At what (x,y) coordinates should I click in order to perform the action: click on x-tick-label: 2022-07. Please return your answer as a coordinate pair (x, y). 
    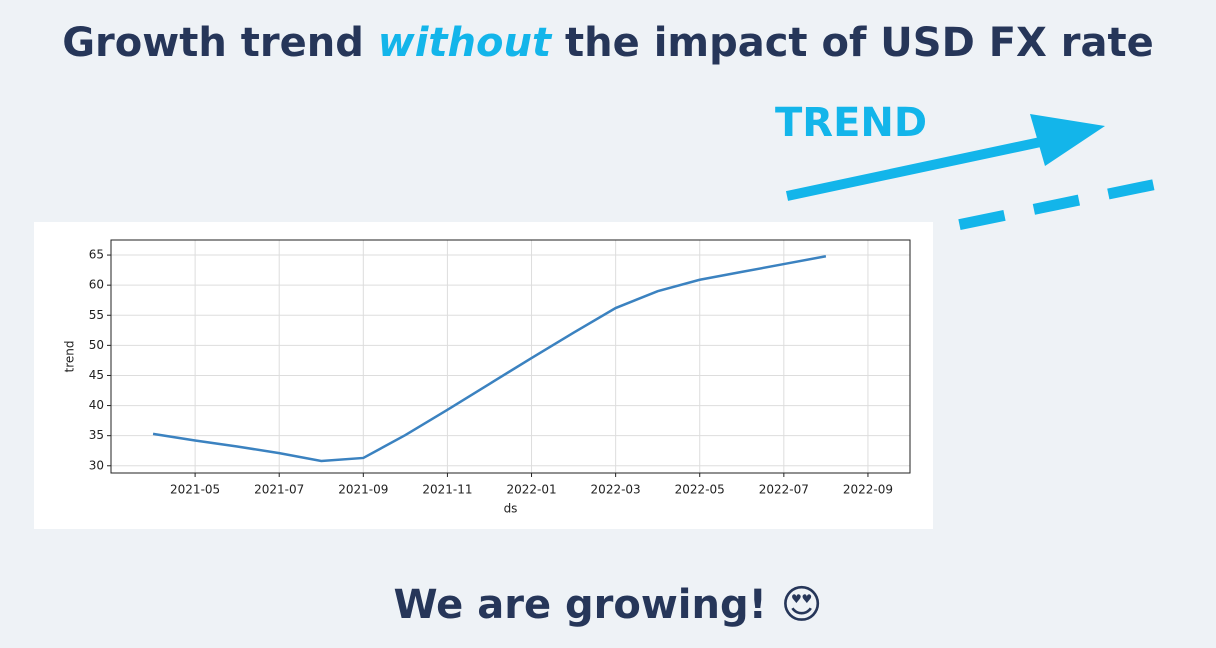
    Looking at the image, I should click on (784, 490).